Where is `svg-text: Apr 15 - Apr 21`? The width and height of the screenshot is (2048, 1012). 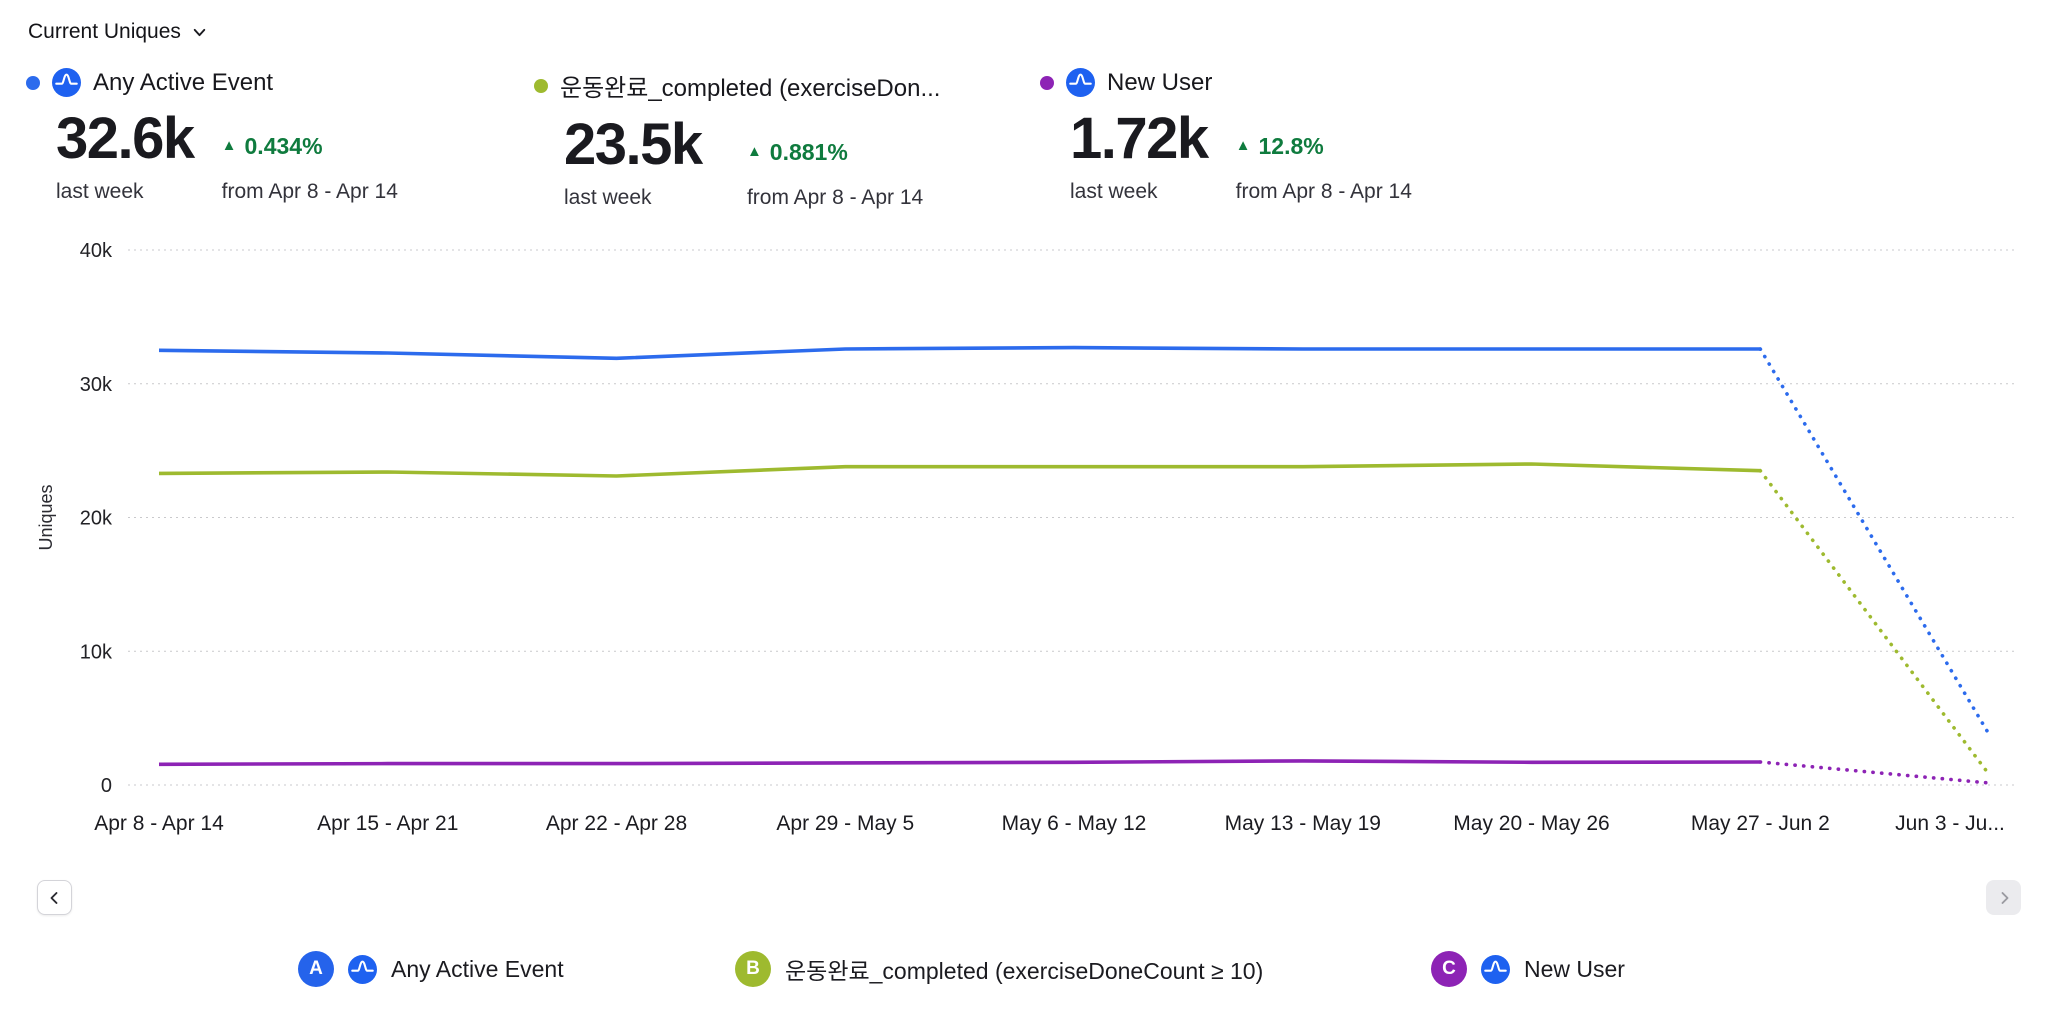 svg-text: Apr 15 - Apr 21 is located at coordinates (387, 823).